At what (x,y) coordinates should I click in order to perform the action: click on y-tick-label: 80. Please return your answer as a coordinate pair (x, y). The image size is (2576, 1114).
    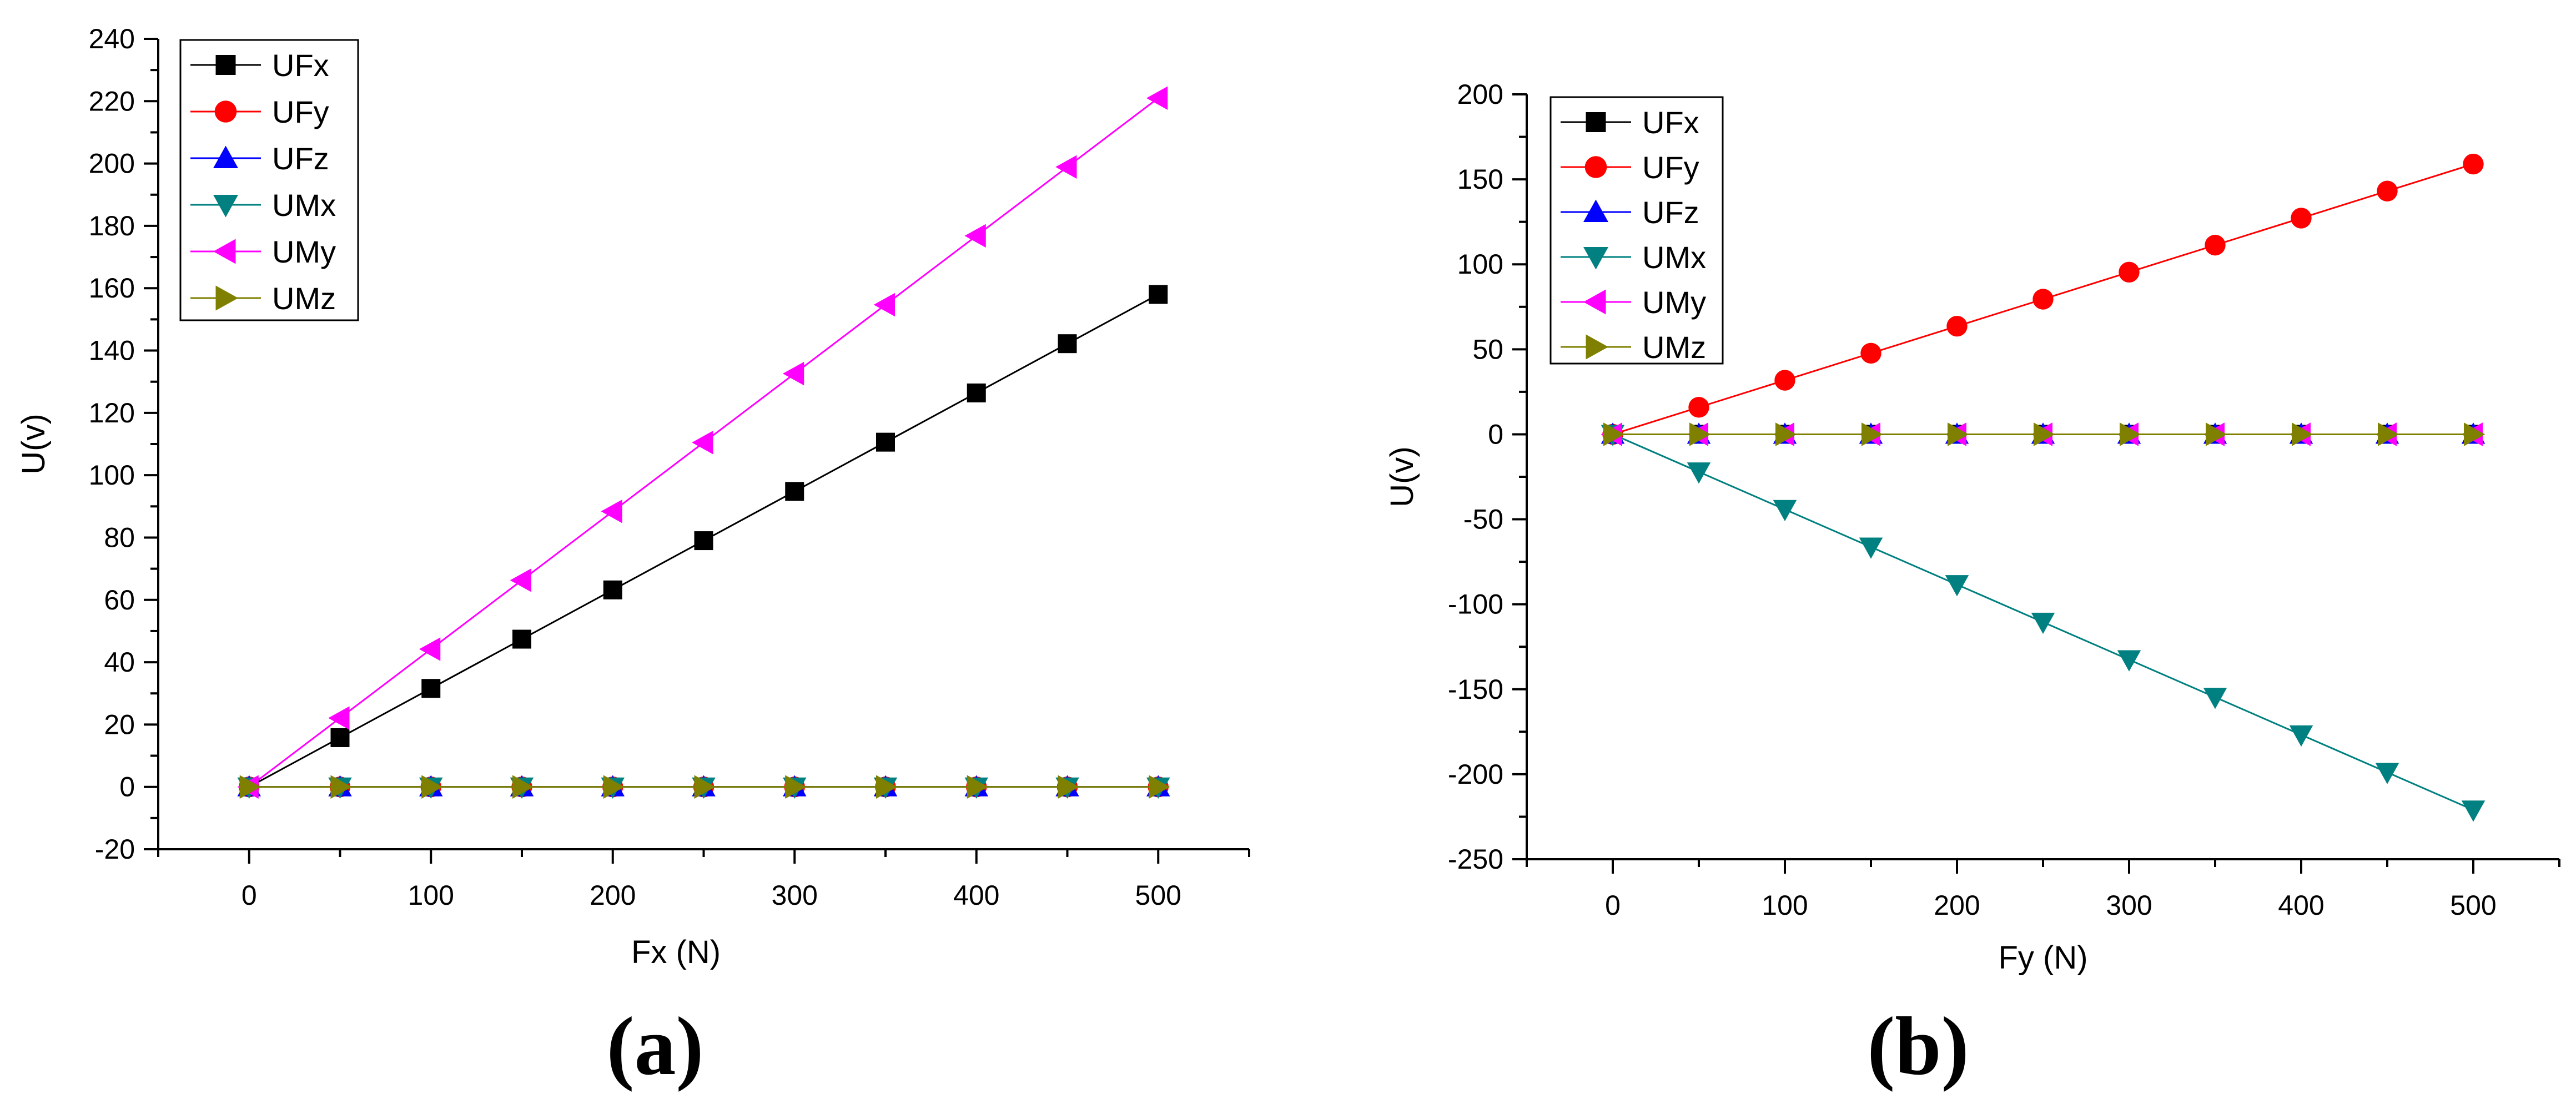
    Looking at the image, I should click on (119, 537).